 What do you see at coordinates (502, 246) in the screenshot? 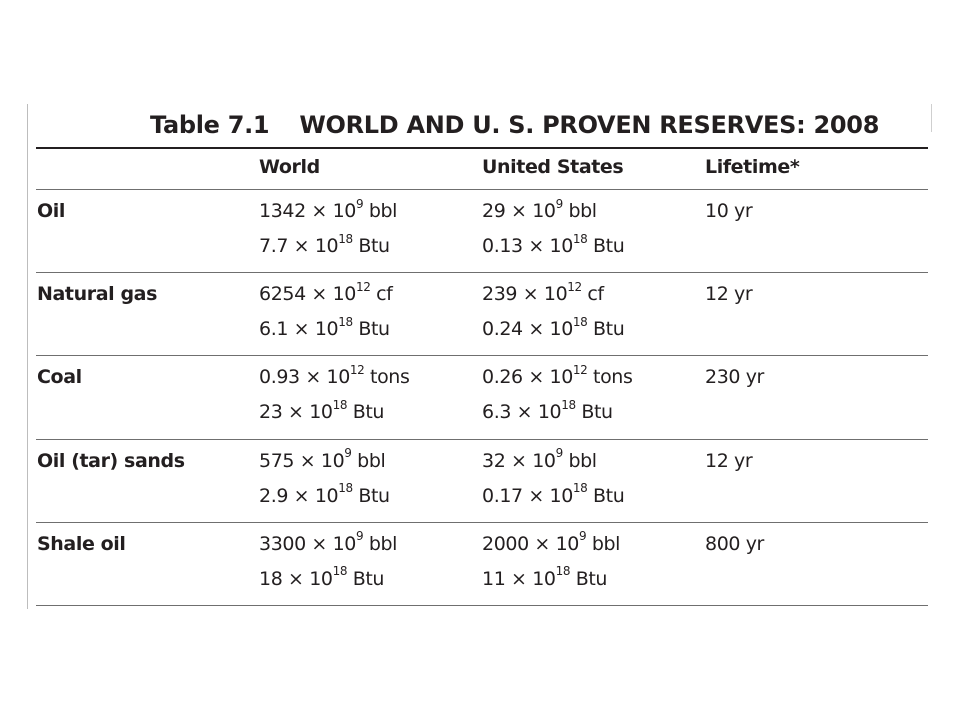
I see `value-mantissa: 0.13` at bounding box center [502, 246].